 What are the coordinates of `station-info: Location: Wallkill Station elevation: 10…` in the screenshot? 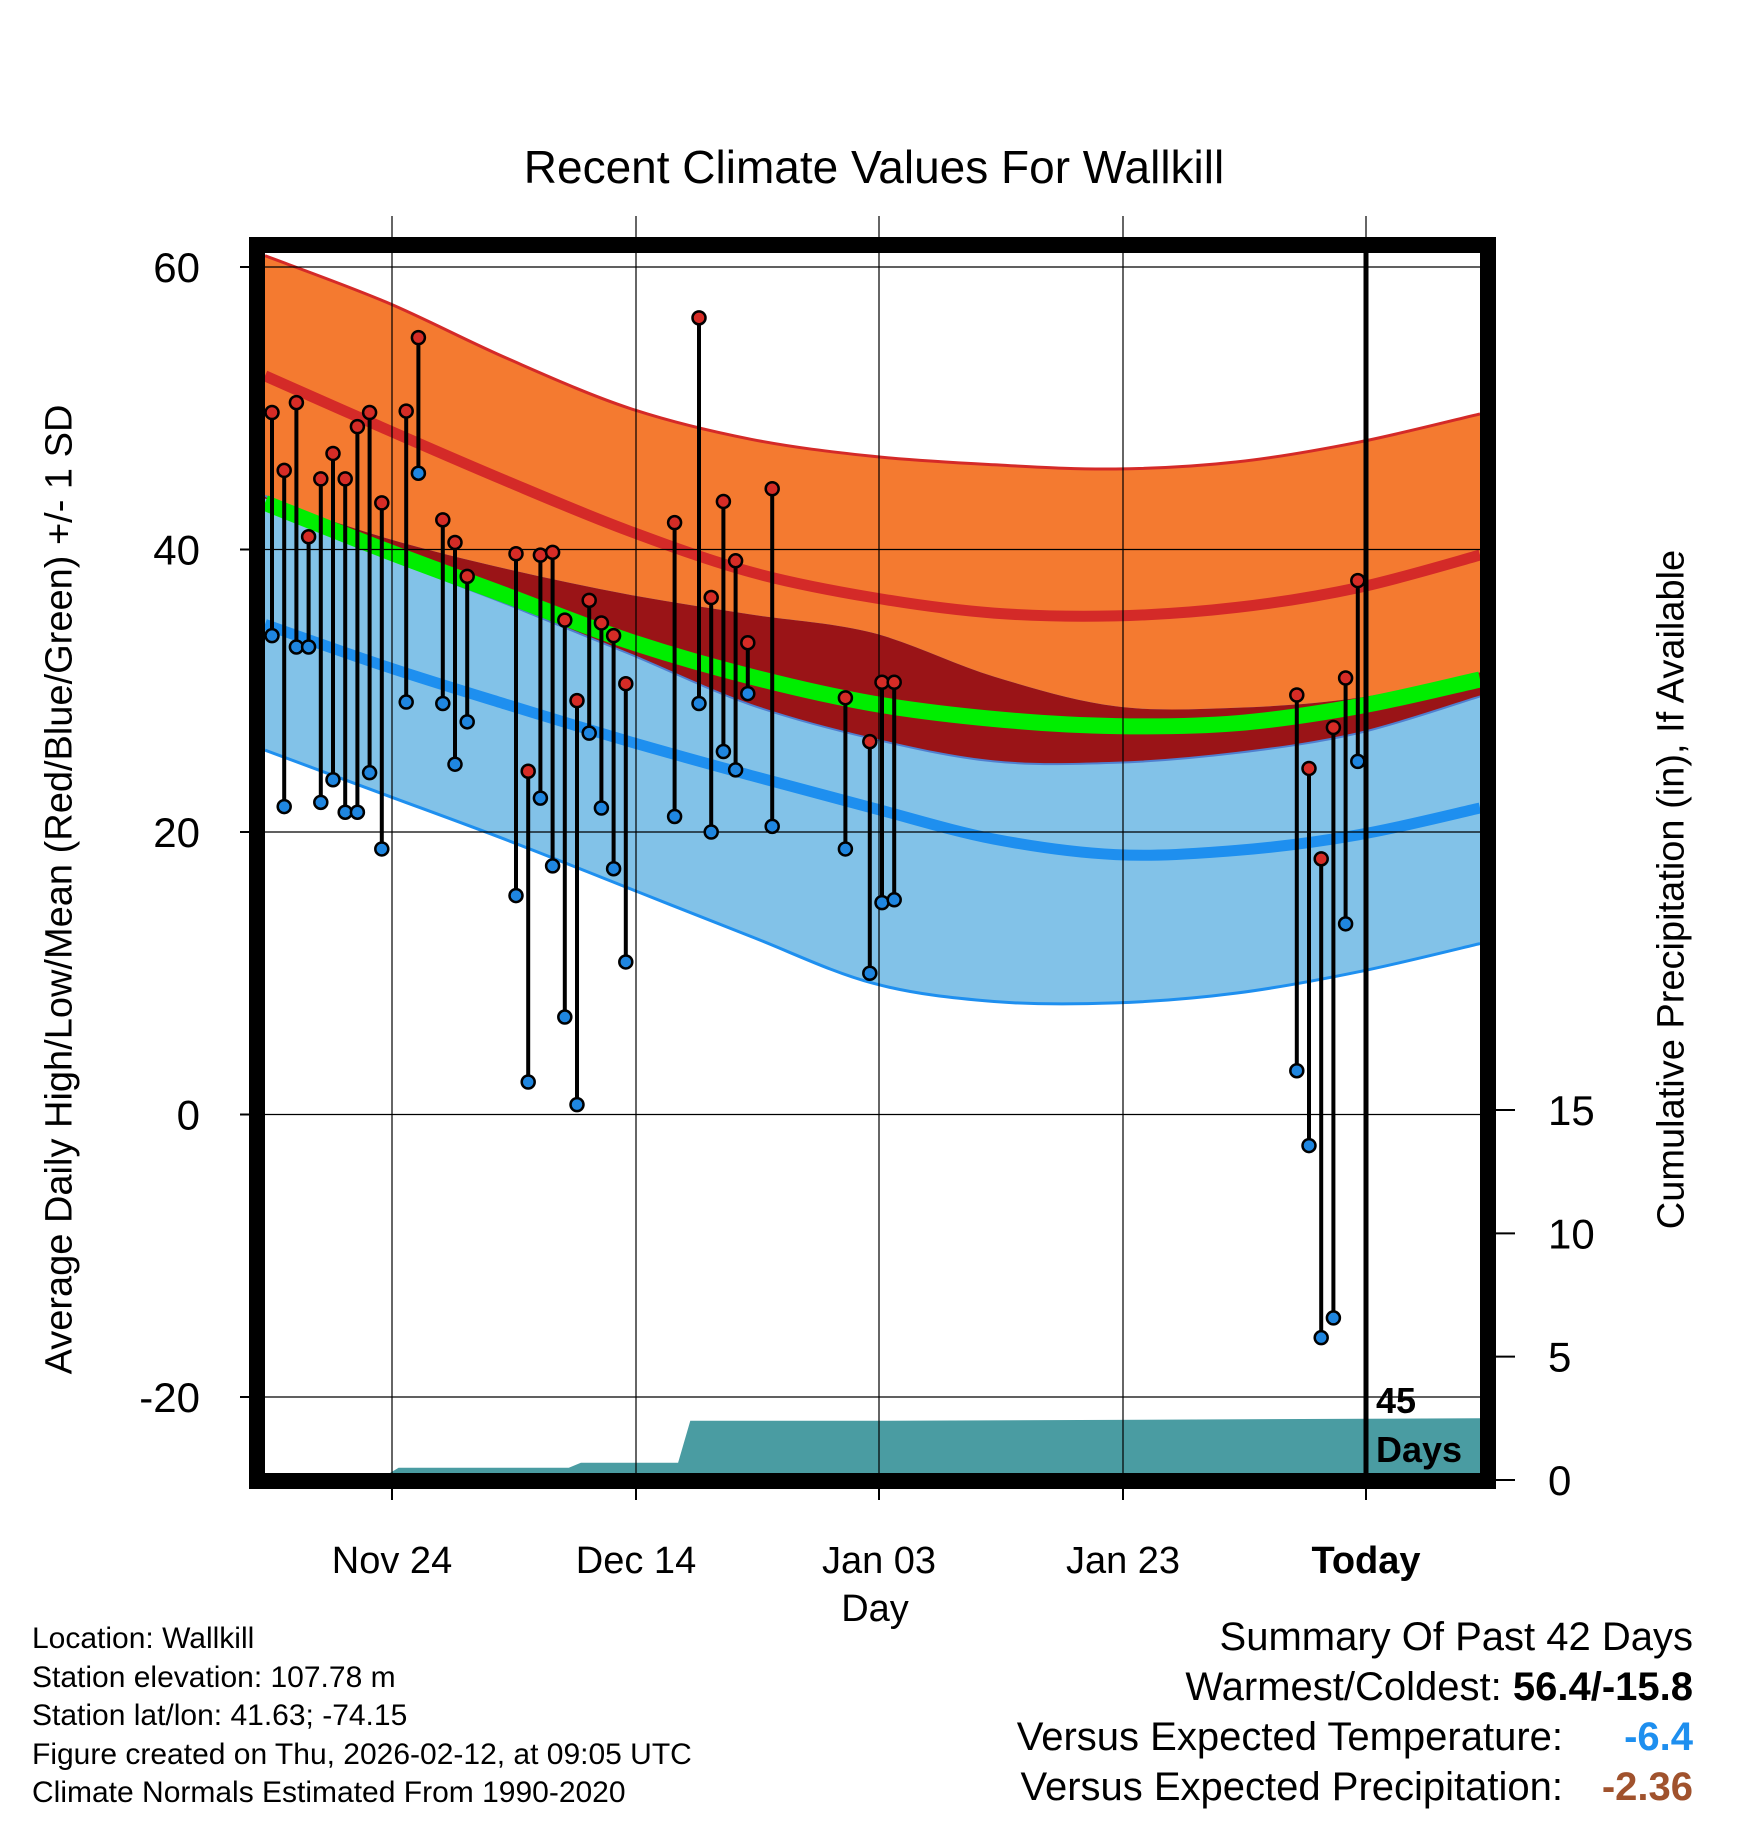 It's located at (362, 1716).